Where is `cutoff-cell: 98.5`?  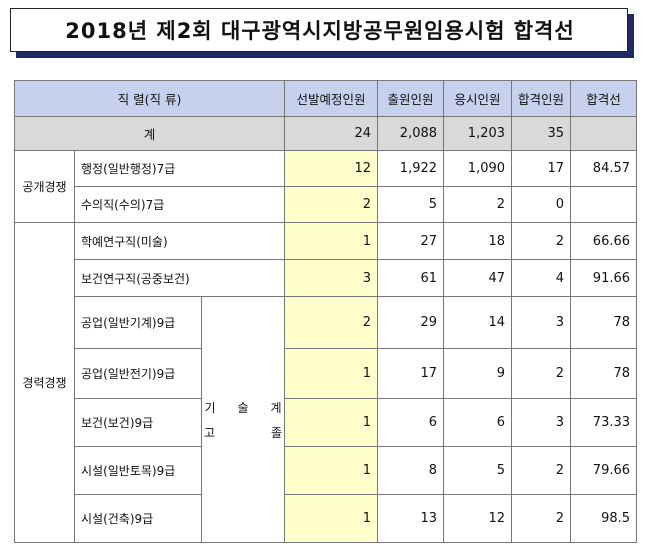 cutoff-cell: 98.5 is located at coordinates (604, 518).